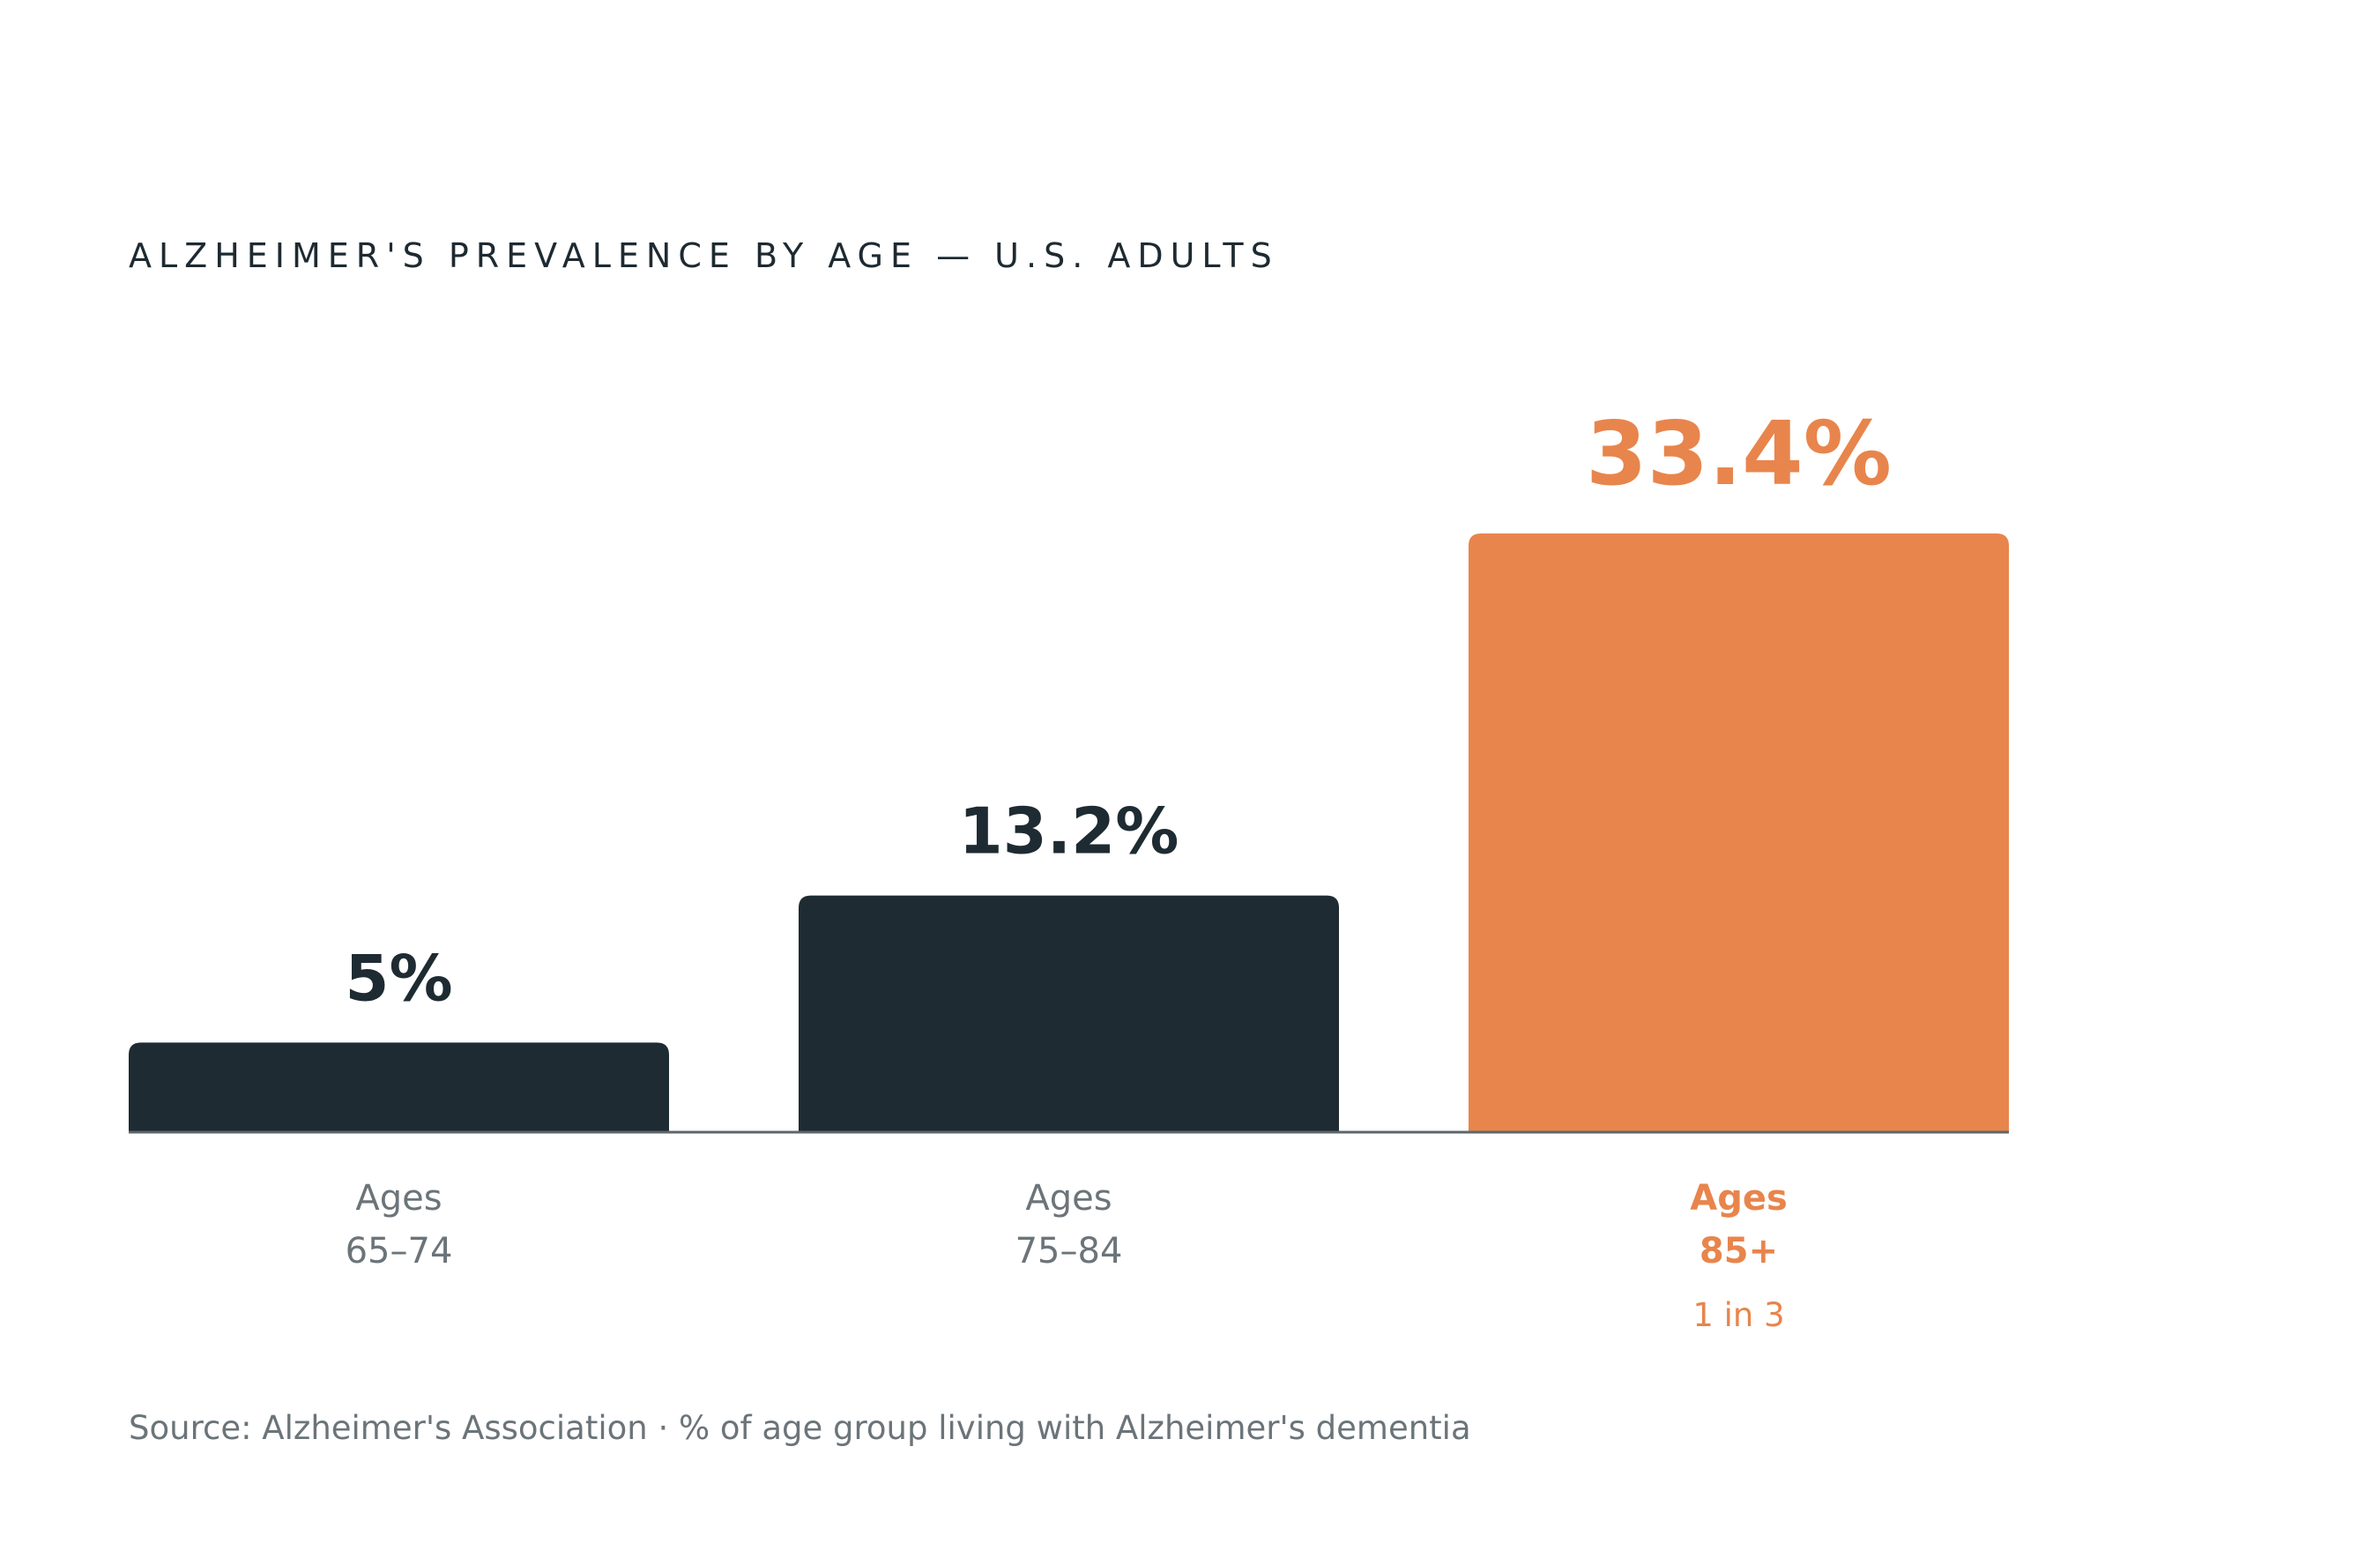 The image size is (2380, 1566). Describe the element at coordinates (399, 978) in the screenshot. I see `value-label-1: 5%` at that location.